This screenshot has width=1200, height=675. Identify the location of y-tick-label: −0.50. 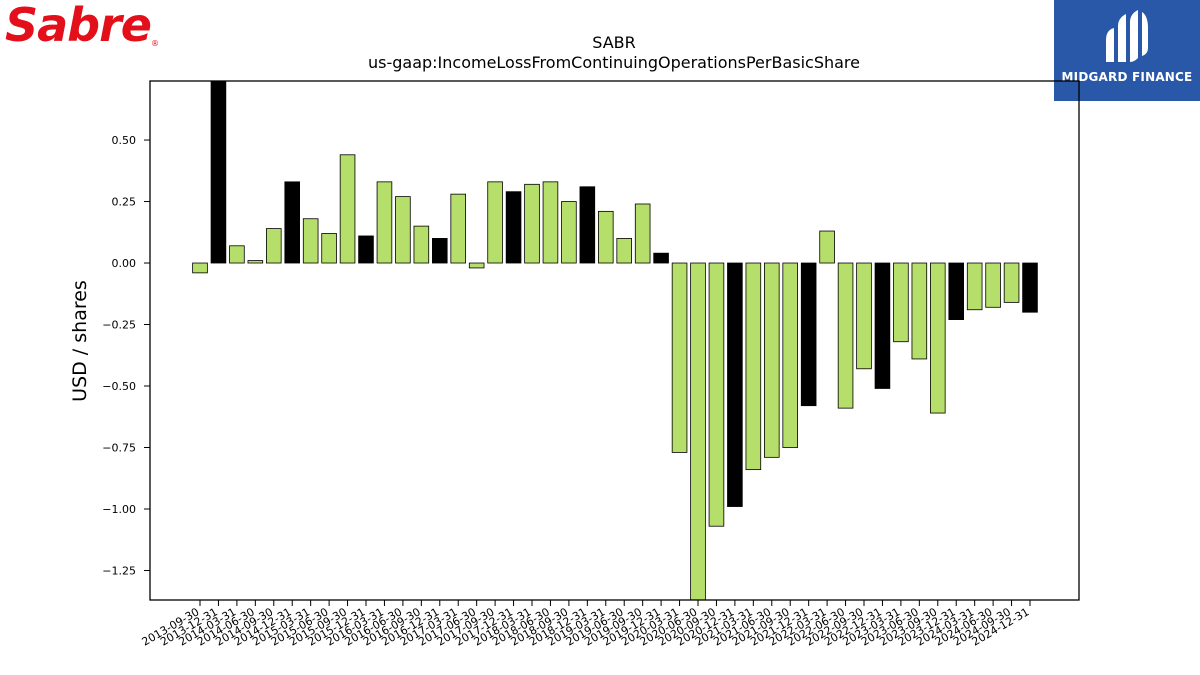
(119, 386).